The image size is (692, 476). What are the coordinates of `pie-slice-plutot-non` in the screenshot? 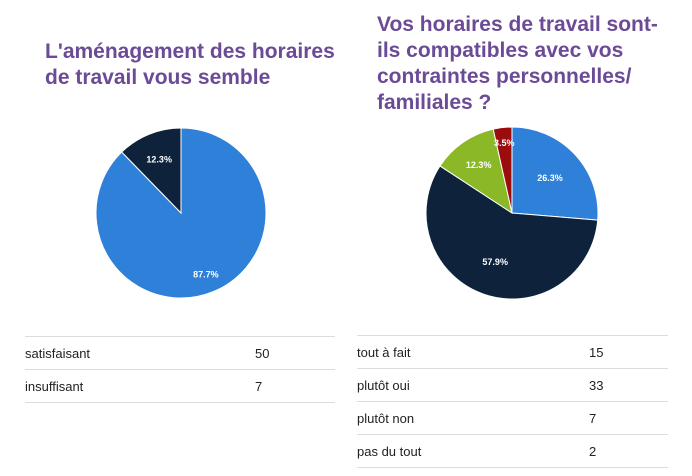 It's located at (476, 171).